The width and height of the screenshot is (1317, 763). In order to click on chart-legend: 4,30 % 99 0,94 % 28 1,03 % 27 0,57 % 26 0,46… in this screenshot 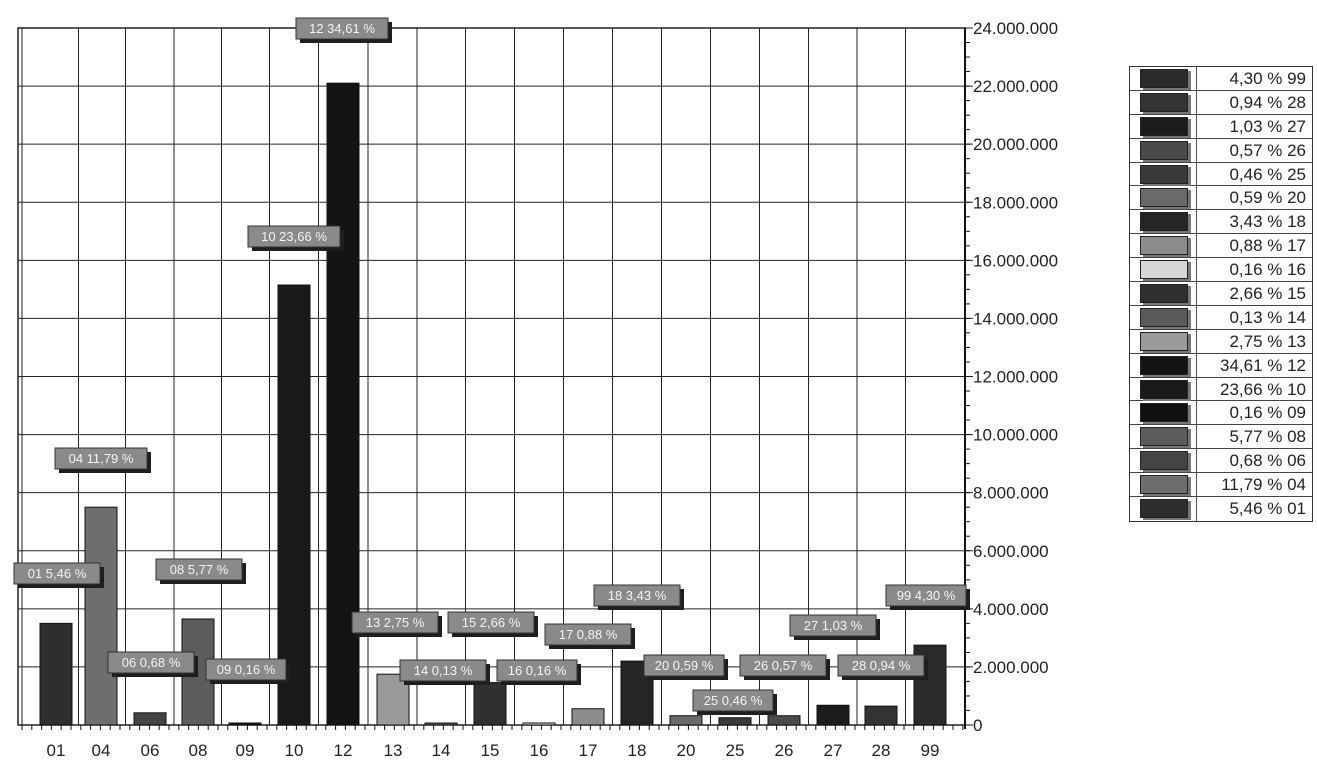, I will do `click(1221, 294)`.